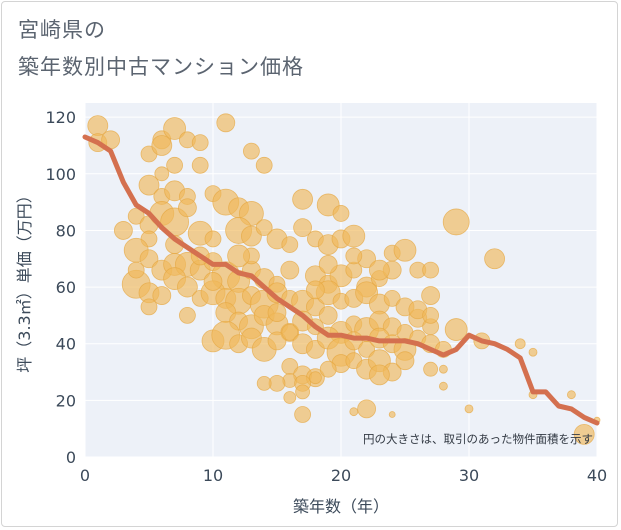 The image size is (621, 530). I want to click on x-tick-label: 30, so click(469, 475).